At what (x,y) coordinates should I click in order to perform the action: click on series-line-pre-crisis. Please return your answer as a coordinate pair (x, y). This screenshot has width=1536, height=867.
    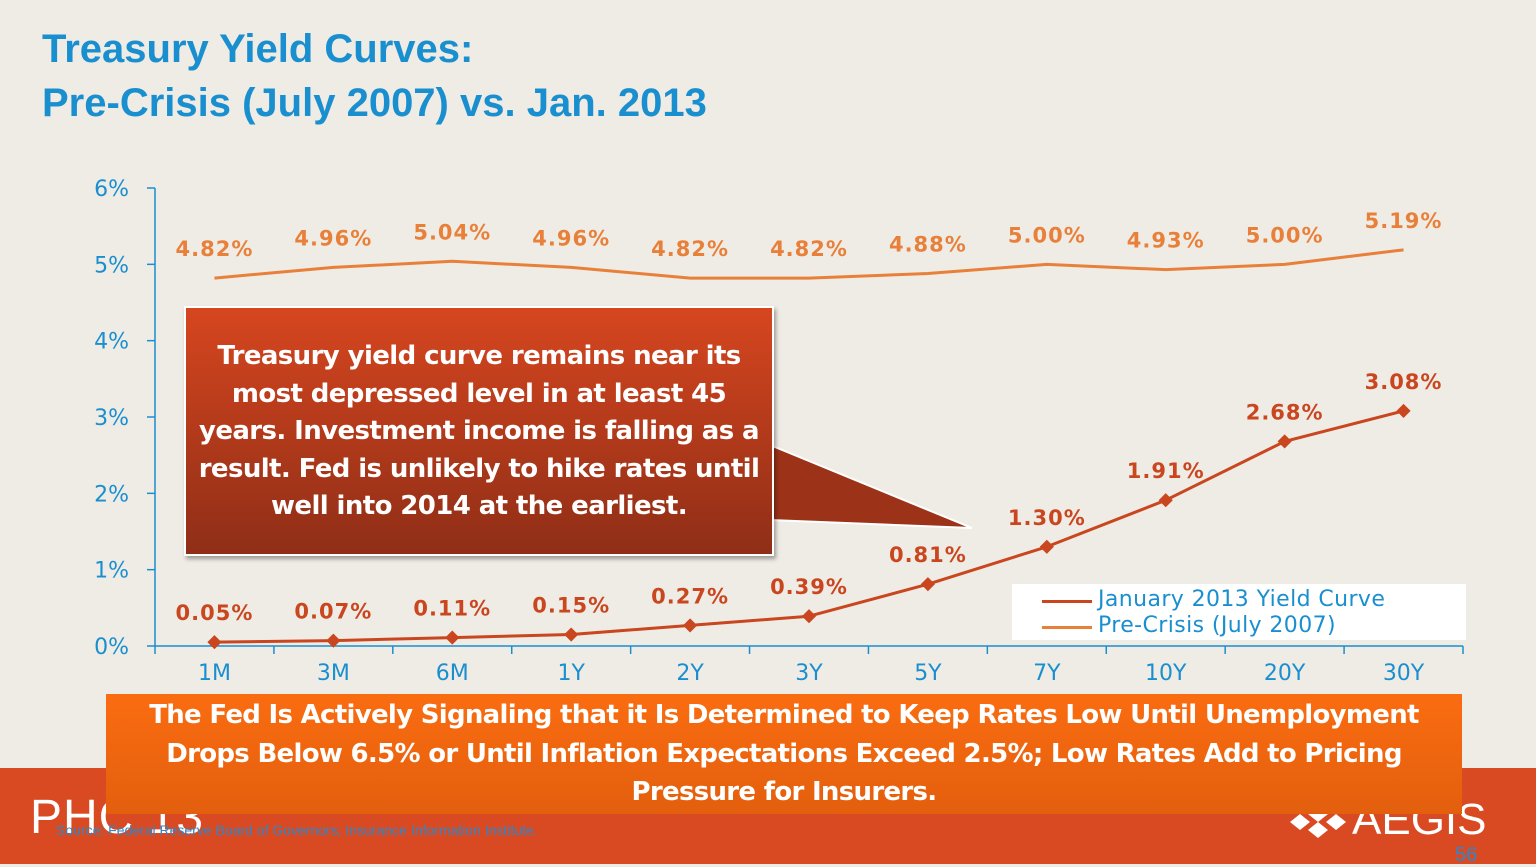
    Looking at the image, I should click on (809, 264).